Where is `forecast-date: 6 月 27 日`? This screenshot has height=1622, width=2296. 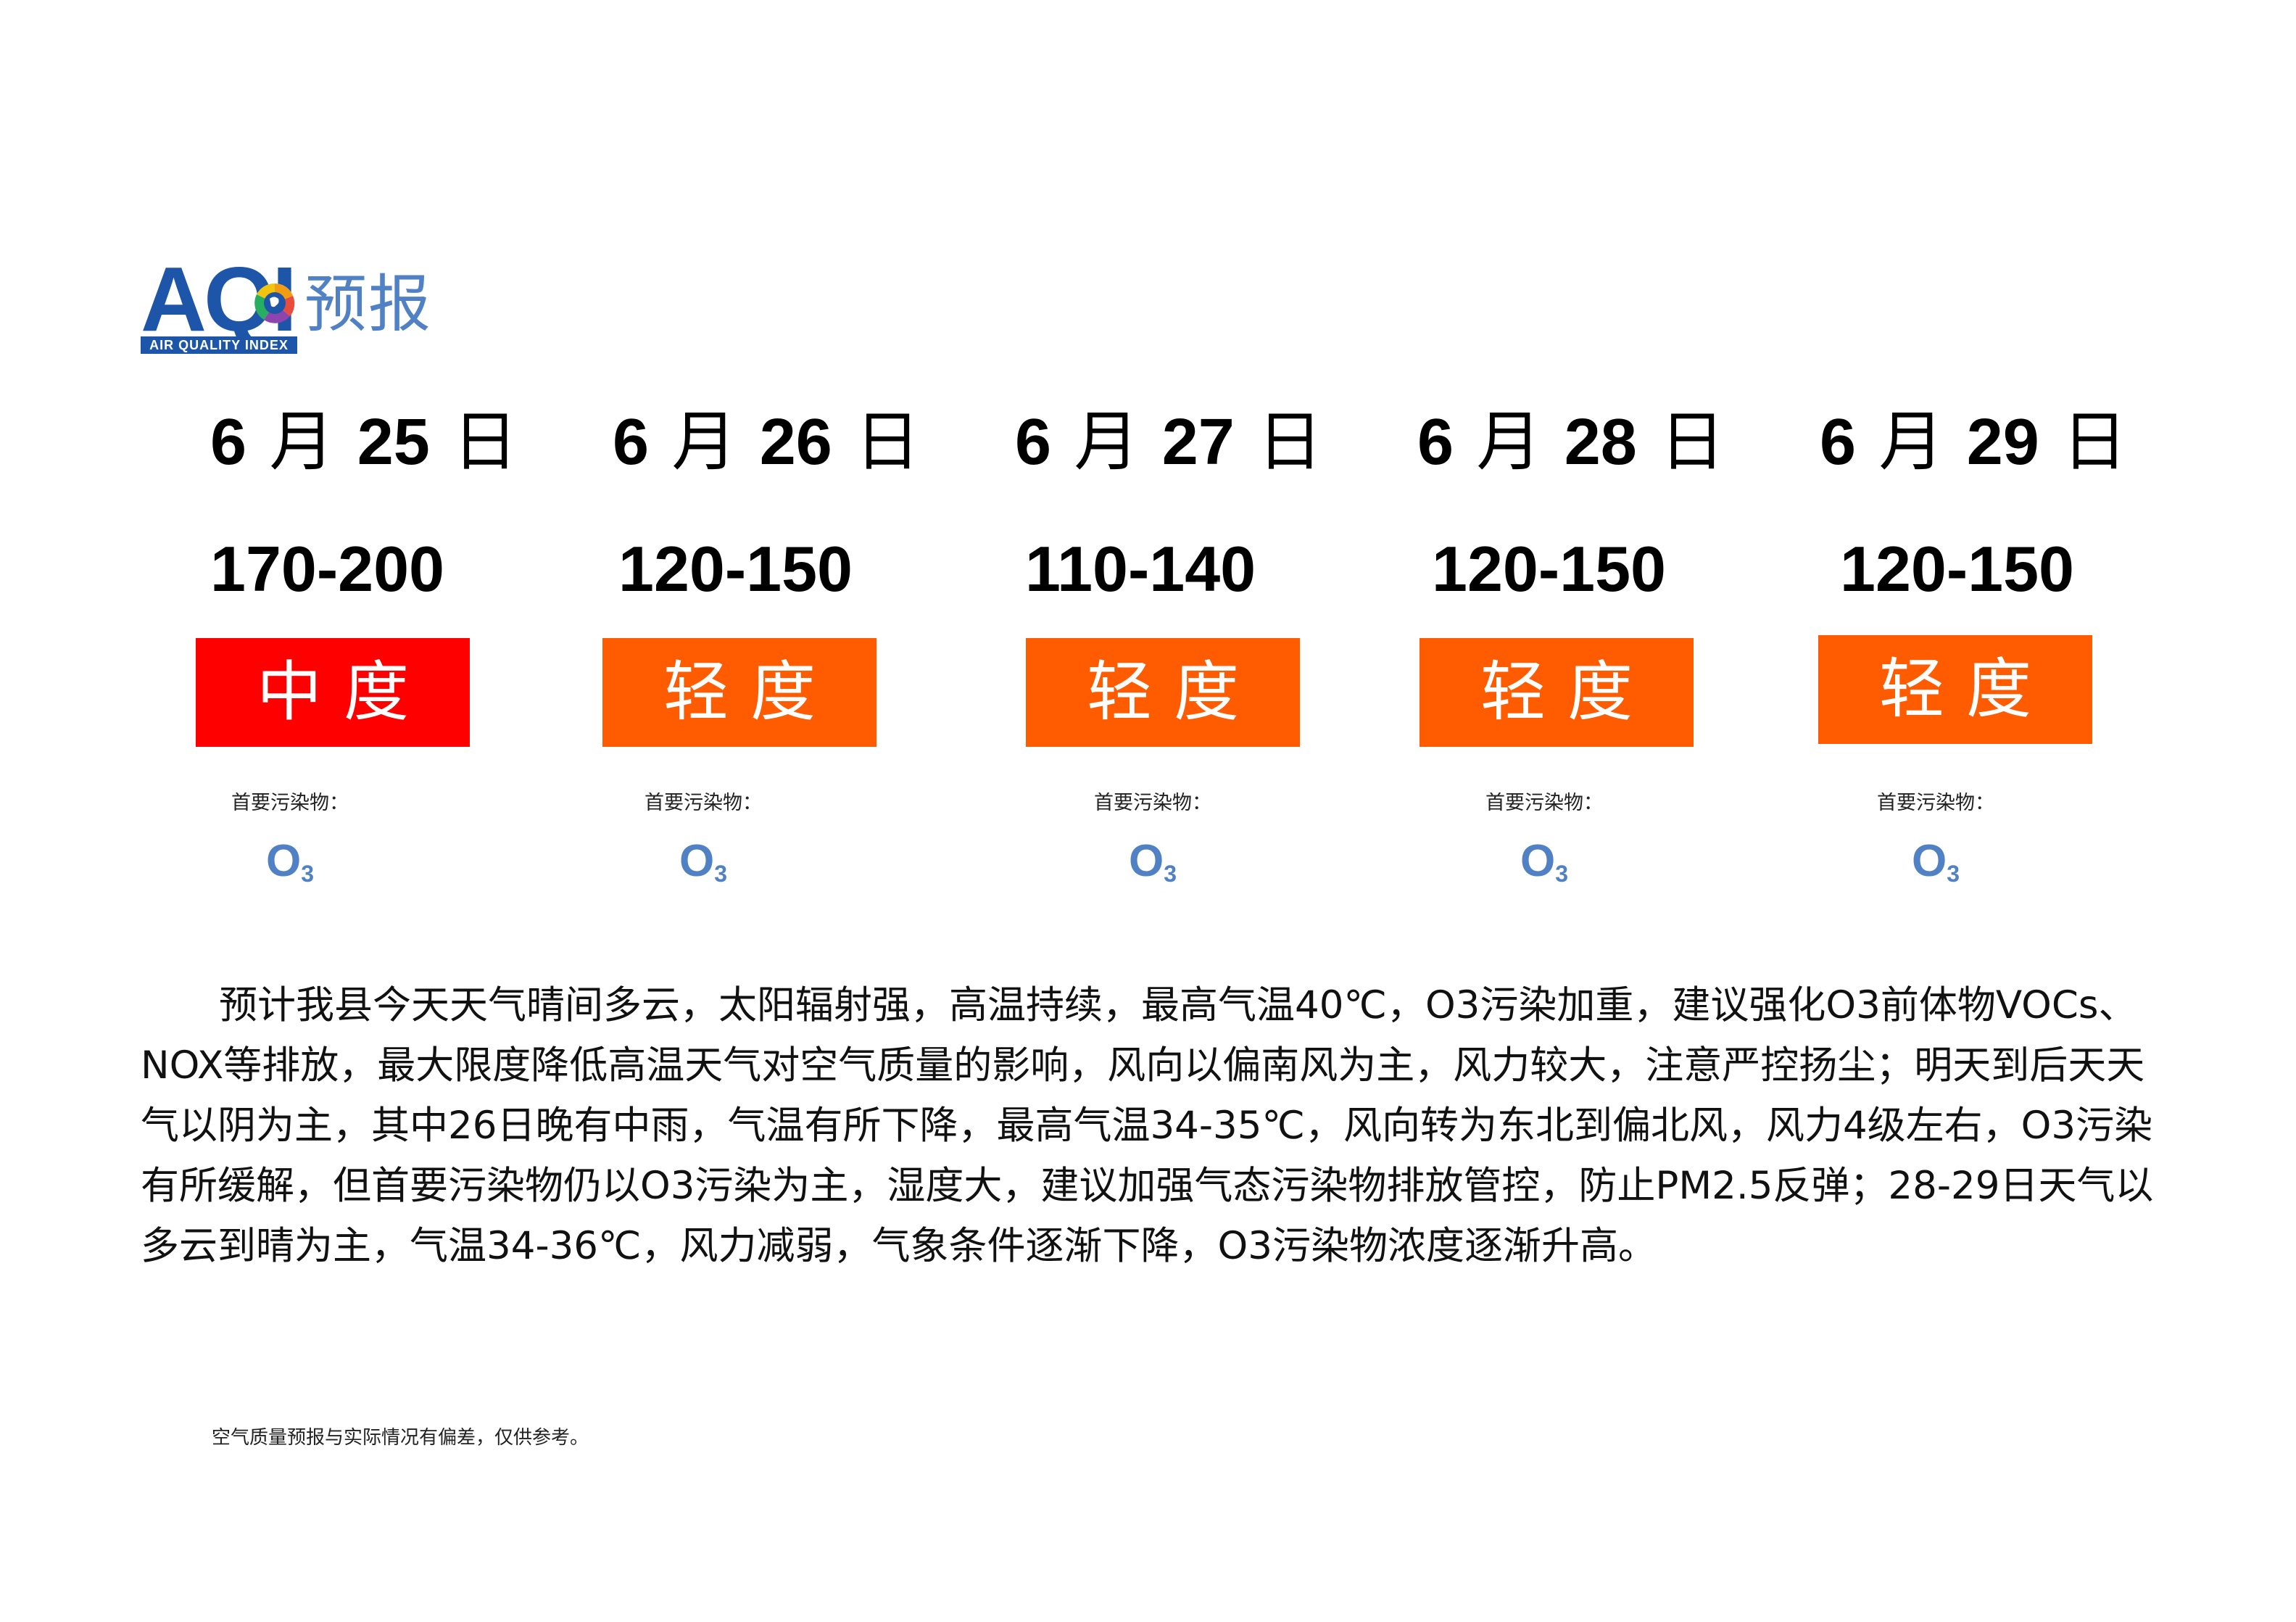
forecast-date: 6 月 27 日 is located at coordinates (1168, 442).